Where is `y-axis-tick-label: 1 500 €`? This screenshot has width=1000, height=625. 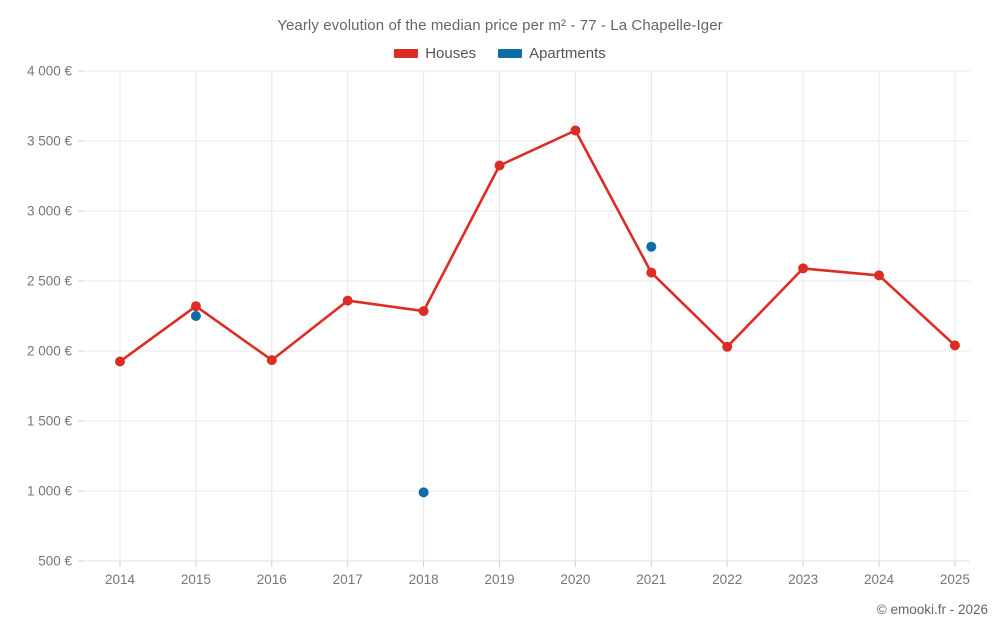
y-axis-tick-label: 1 500 € is located at coordinates (50, 421).